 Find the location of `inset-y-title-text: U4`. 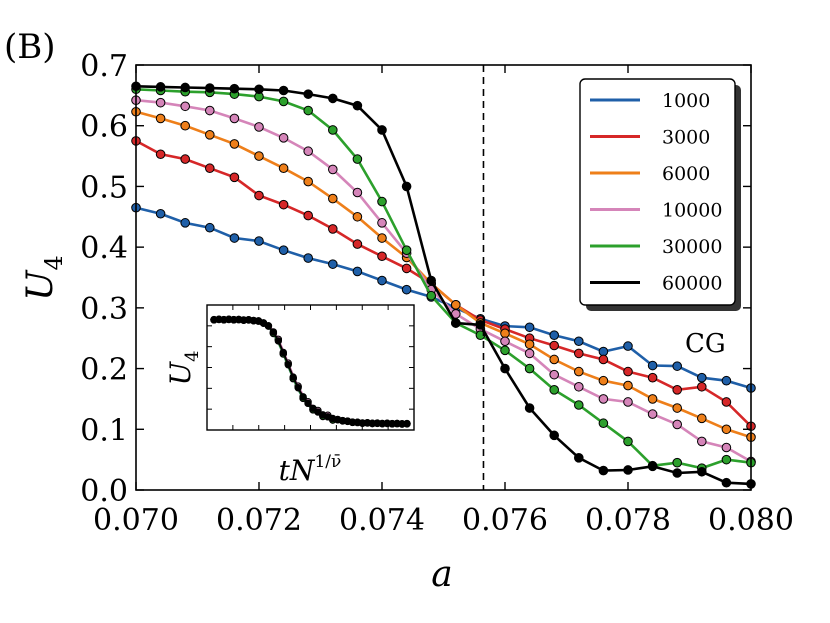

inset-y-title-text: U4 is located at coordinates (183, 367).